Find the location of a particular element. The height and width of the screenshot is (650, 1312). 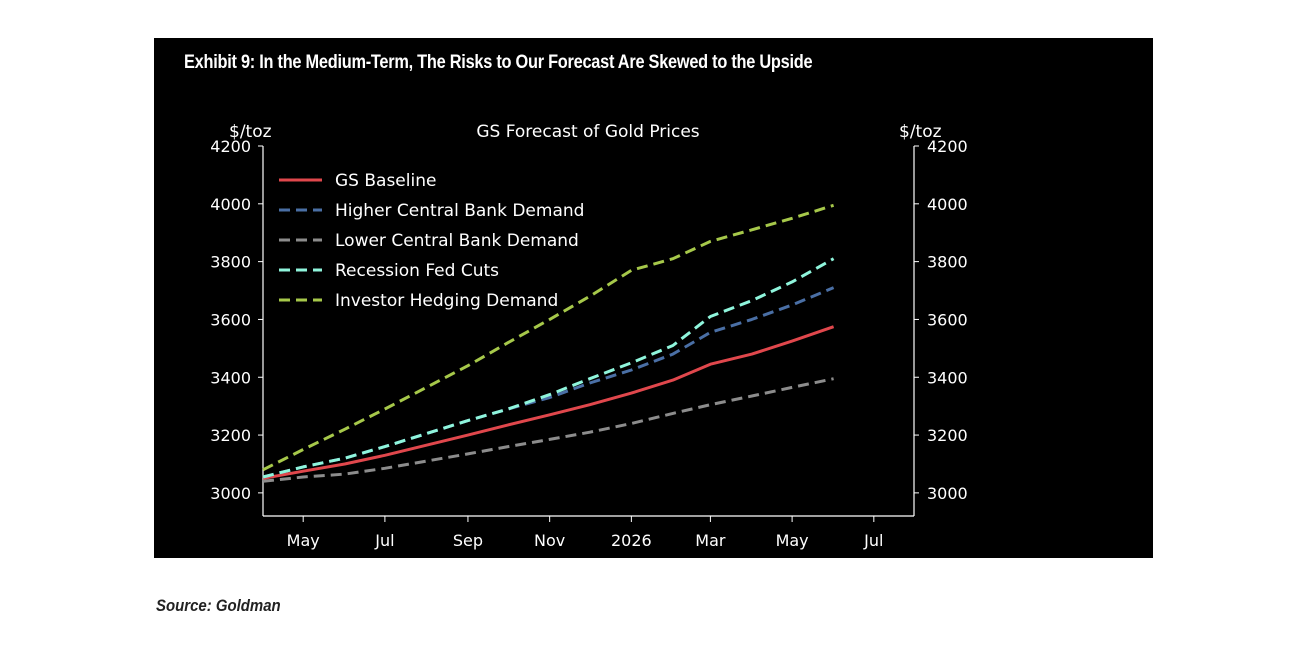

y-tick-label-left: 3800 is located at coordinates (230, 262).